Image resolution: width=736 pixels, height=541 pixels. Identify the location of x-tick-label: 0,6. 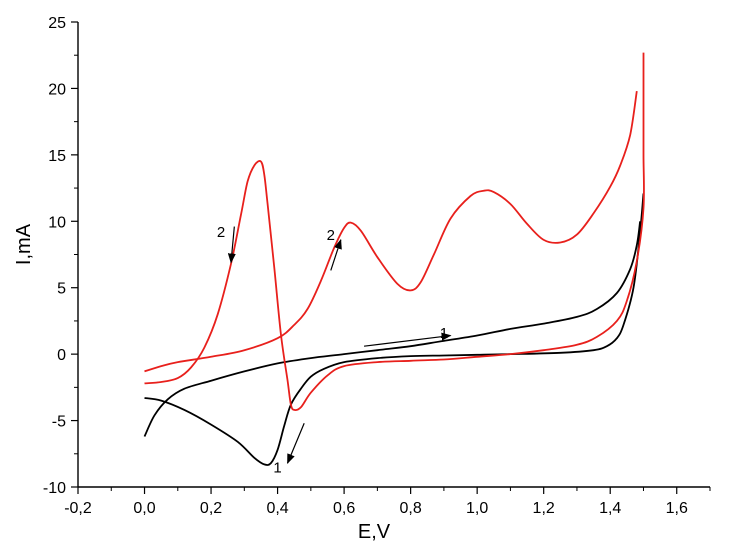
(344, 508).